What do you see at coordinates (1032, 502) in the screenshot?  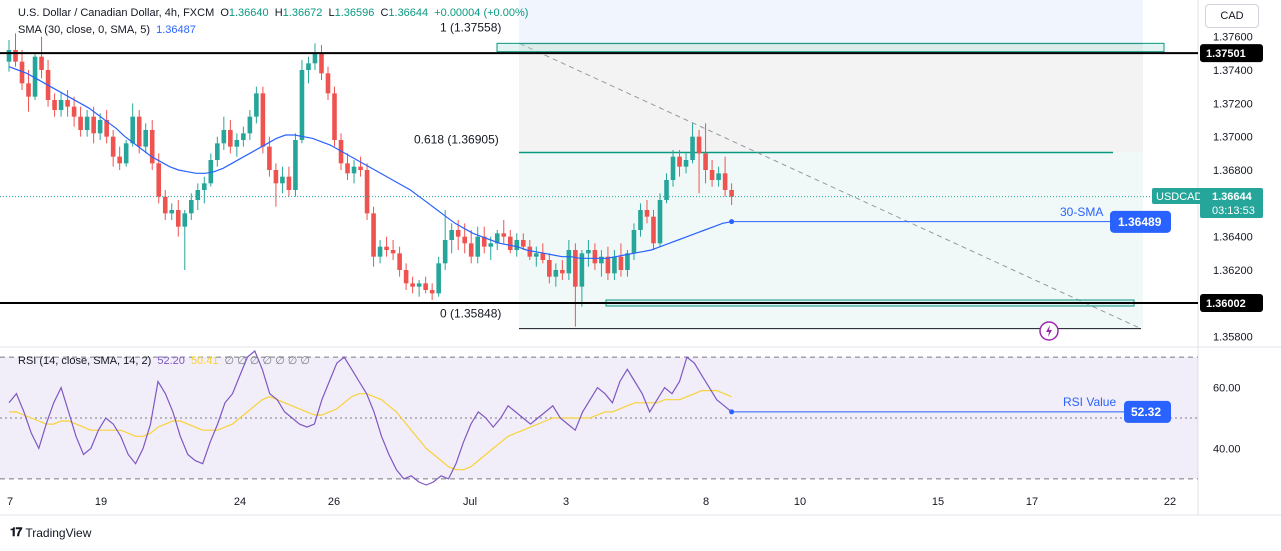 I see `time-tick-label: 17` at bounding box center [1032, 502].